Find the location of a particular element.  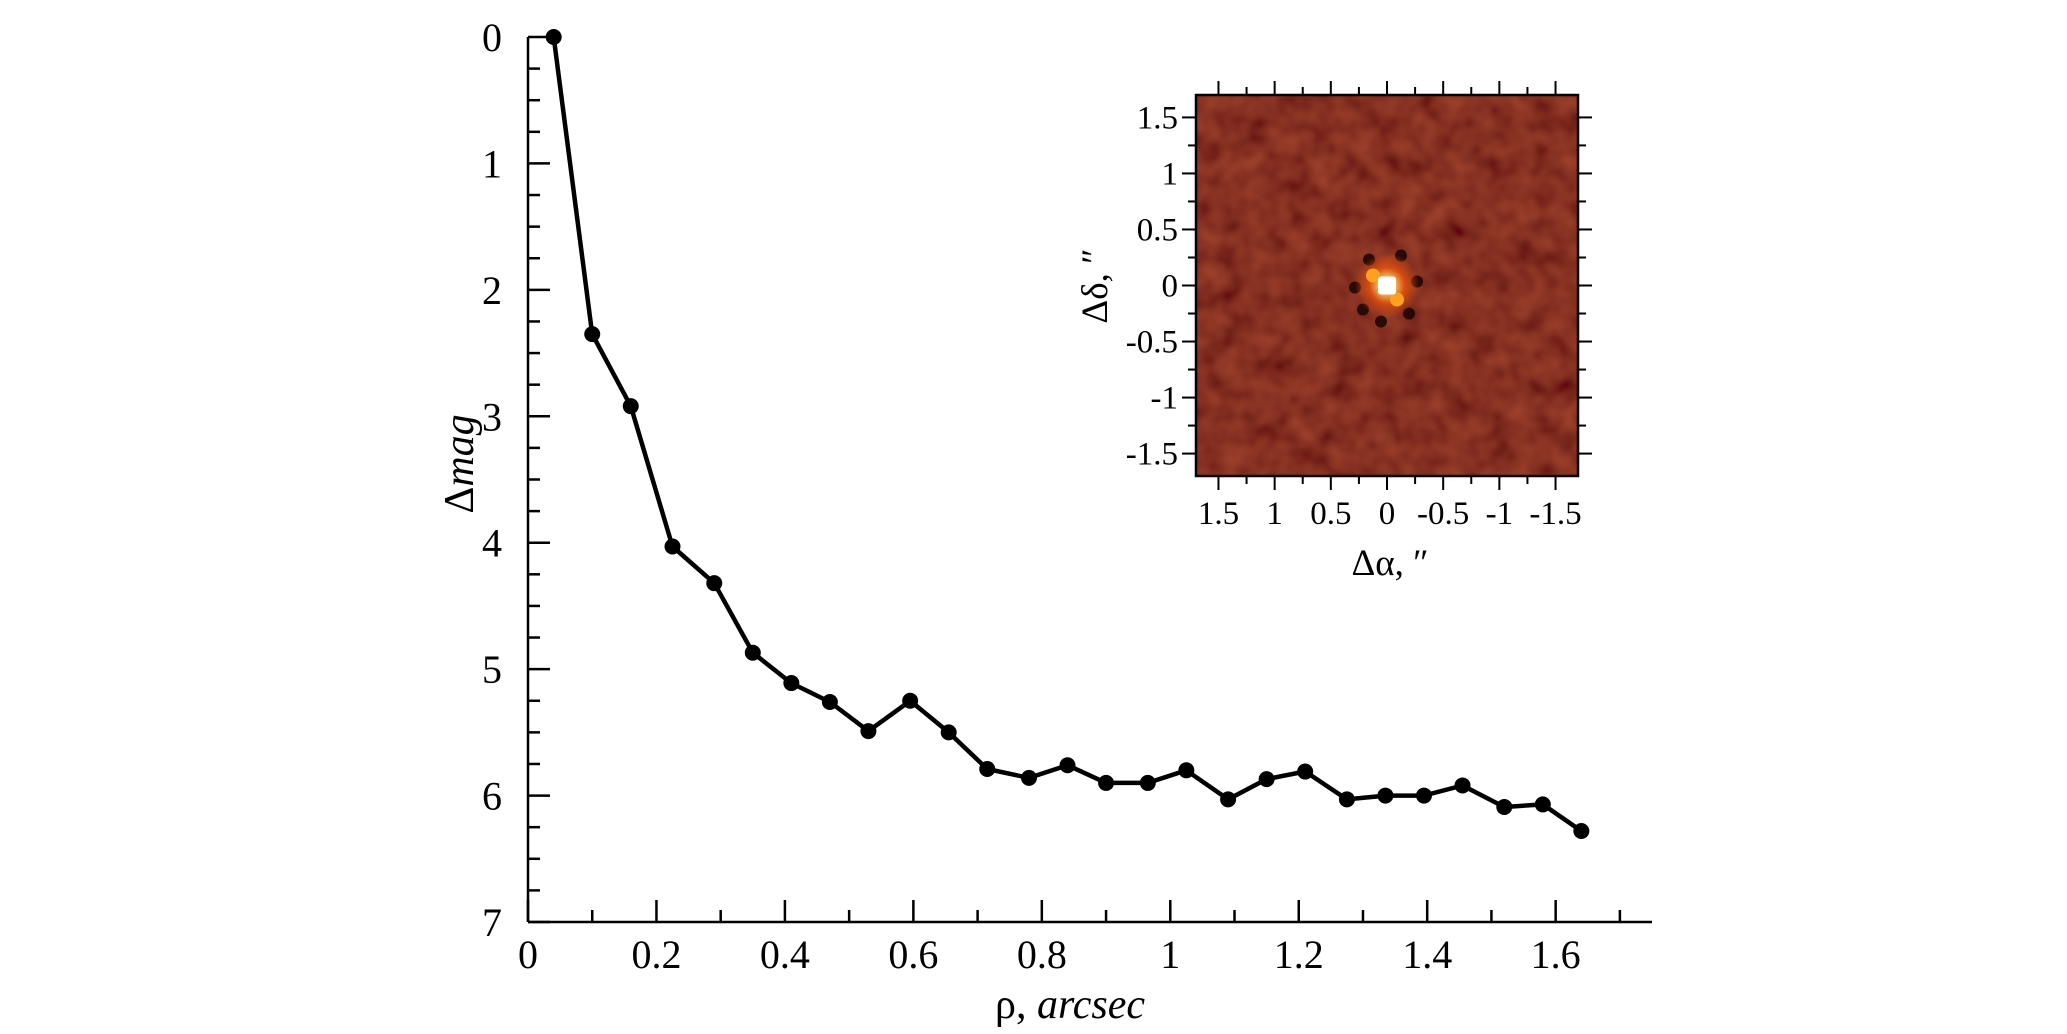

x-tick-label: 1.4 is located at coordinates (1427, 954).